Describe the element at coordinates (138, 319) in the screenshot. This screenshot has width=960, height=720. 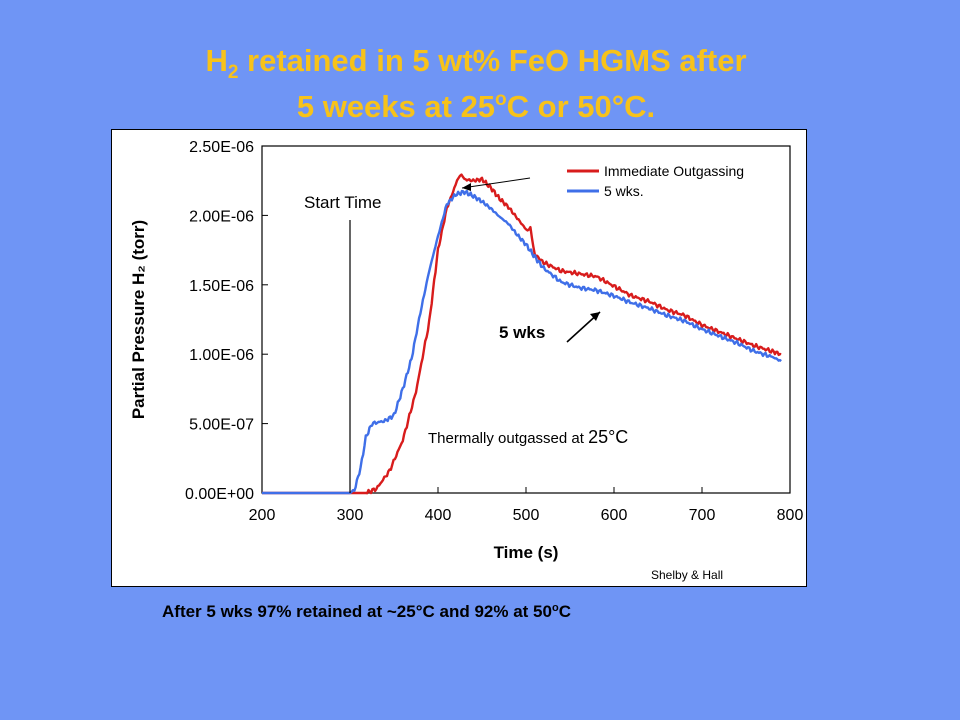
I see `y-axis-label: Partial Pressure H₂ (torr)` at that location.